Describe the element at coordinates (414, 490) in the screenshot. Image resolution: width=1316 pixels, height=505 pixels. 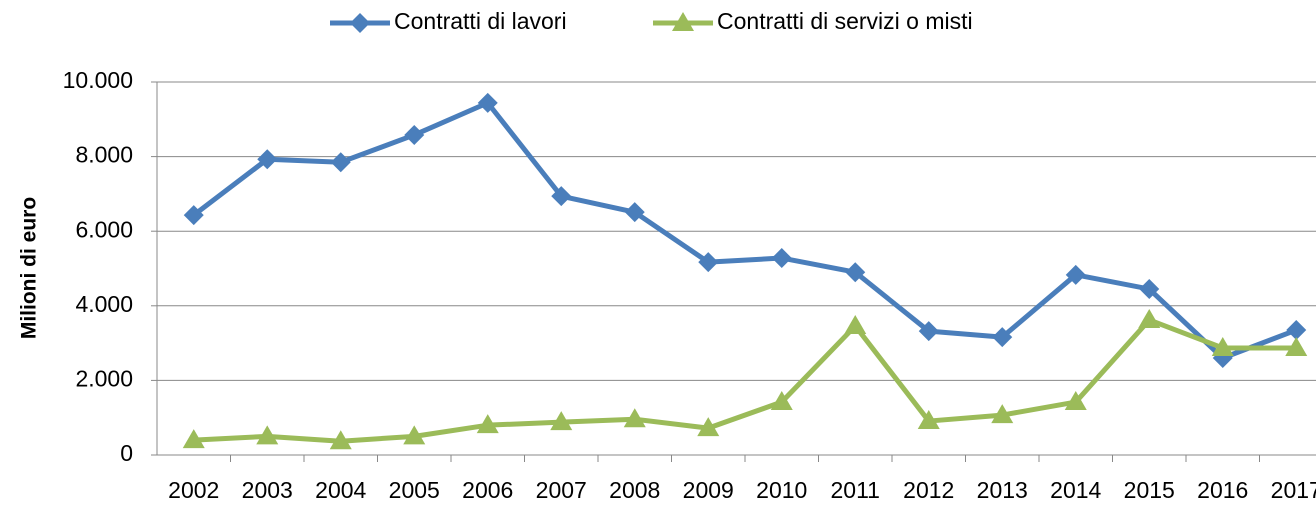
I see `x-tick-label: 2005` at that location.